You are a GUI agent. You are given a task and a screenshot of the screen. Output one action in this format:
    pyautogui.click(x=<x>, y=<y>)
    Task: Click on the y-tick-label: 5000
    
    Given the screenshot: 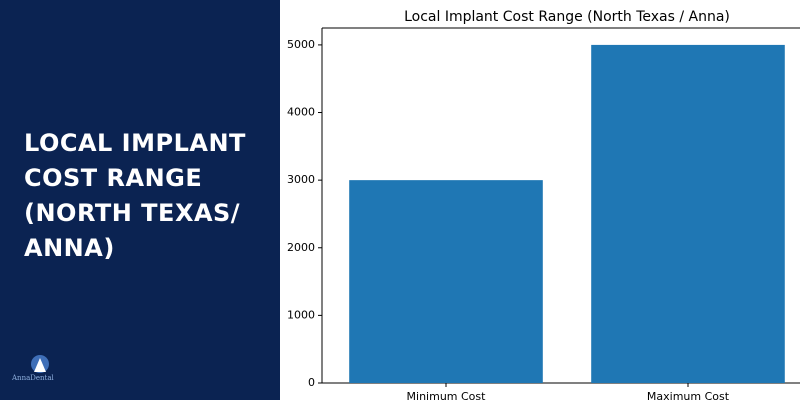 What is the action you would take?
    pyautogui.click(x=301, y=44)
    